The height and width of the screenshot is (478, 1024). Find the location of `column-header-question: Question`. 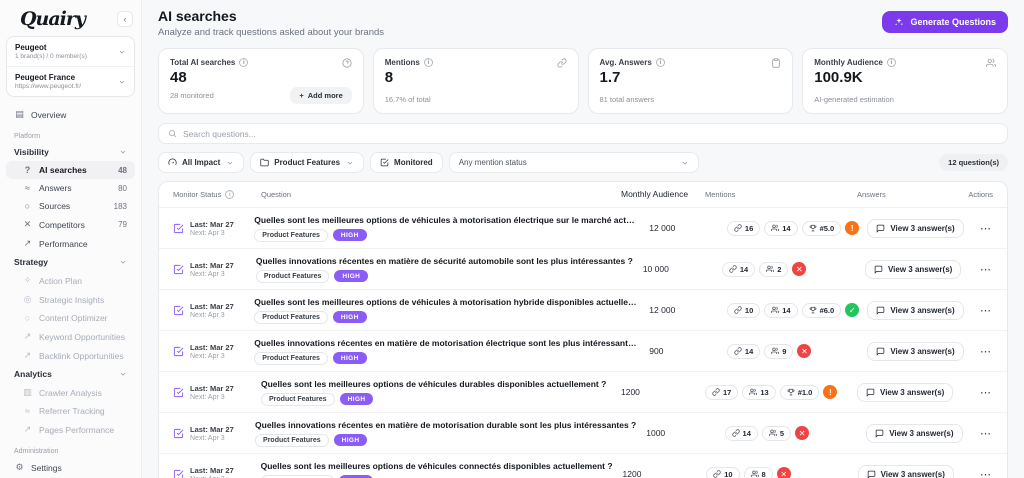

column-header-question: Question is located at coordinates (276, 194).